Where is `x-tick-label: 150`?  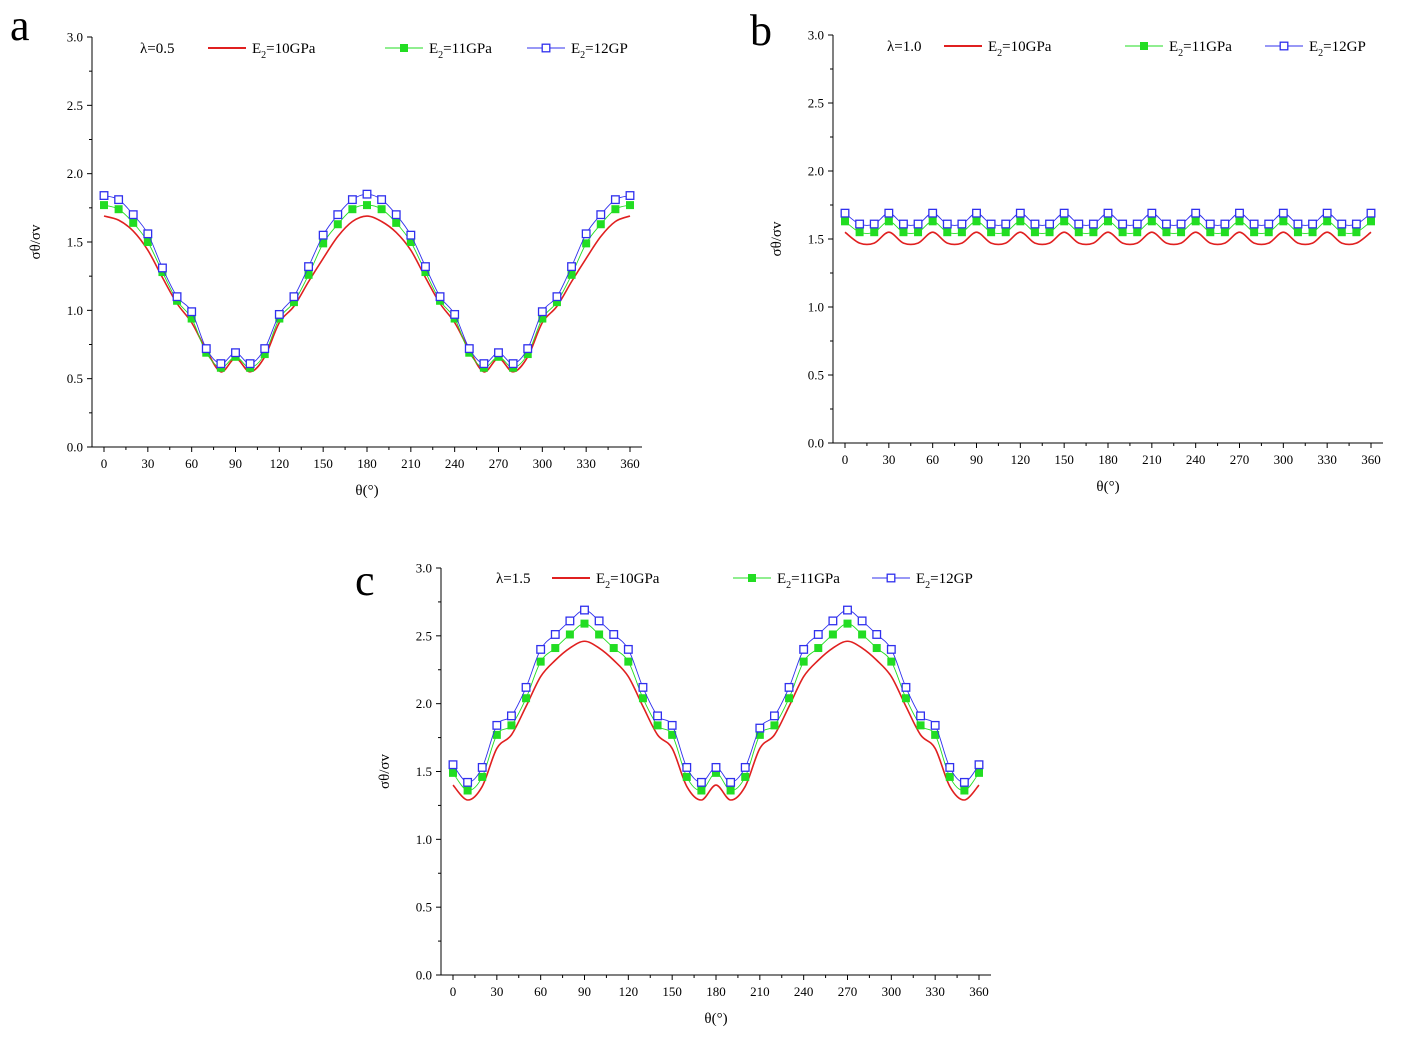
x-tick-label: 150 is located at coordinates (1064, 459).